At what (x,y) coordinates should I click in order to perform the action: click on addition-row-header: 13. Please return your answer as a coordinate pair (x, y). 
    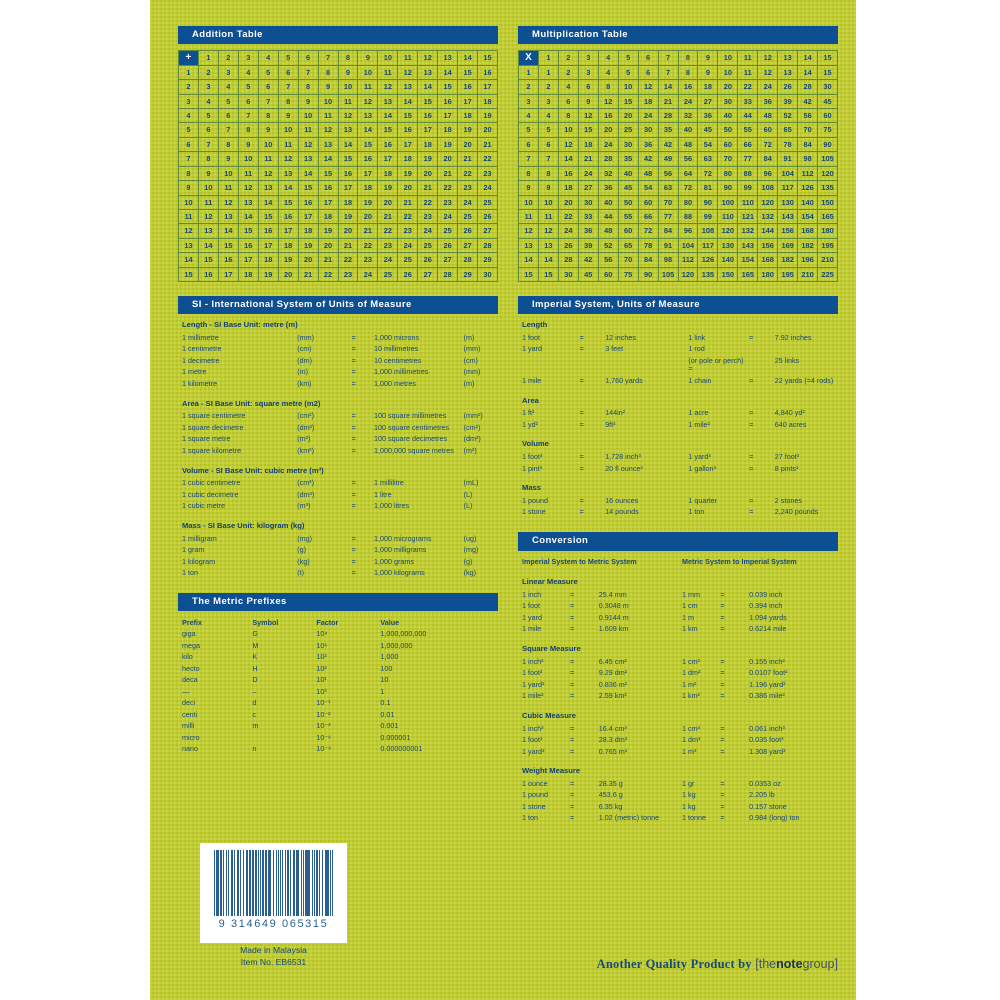
    Looking at the image, I should click on (188, 245).